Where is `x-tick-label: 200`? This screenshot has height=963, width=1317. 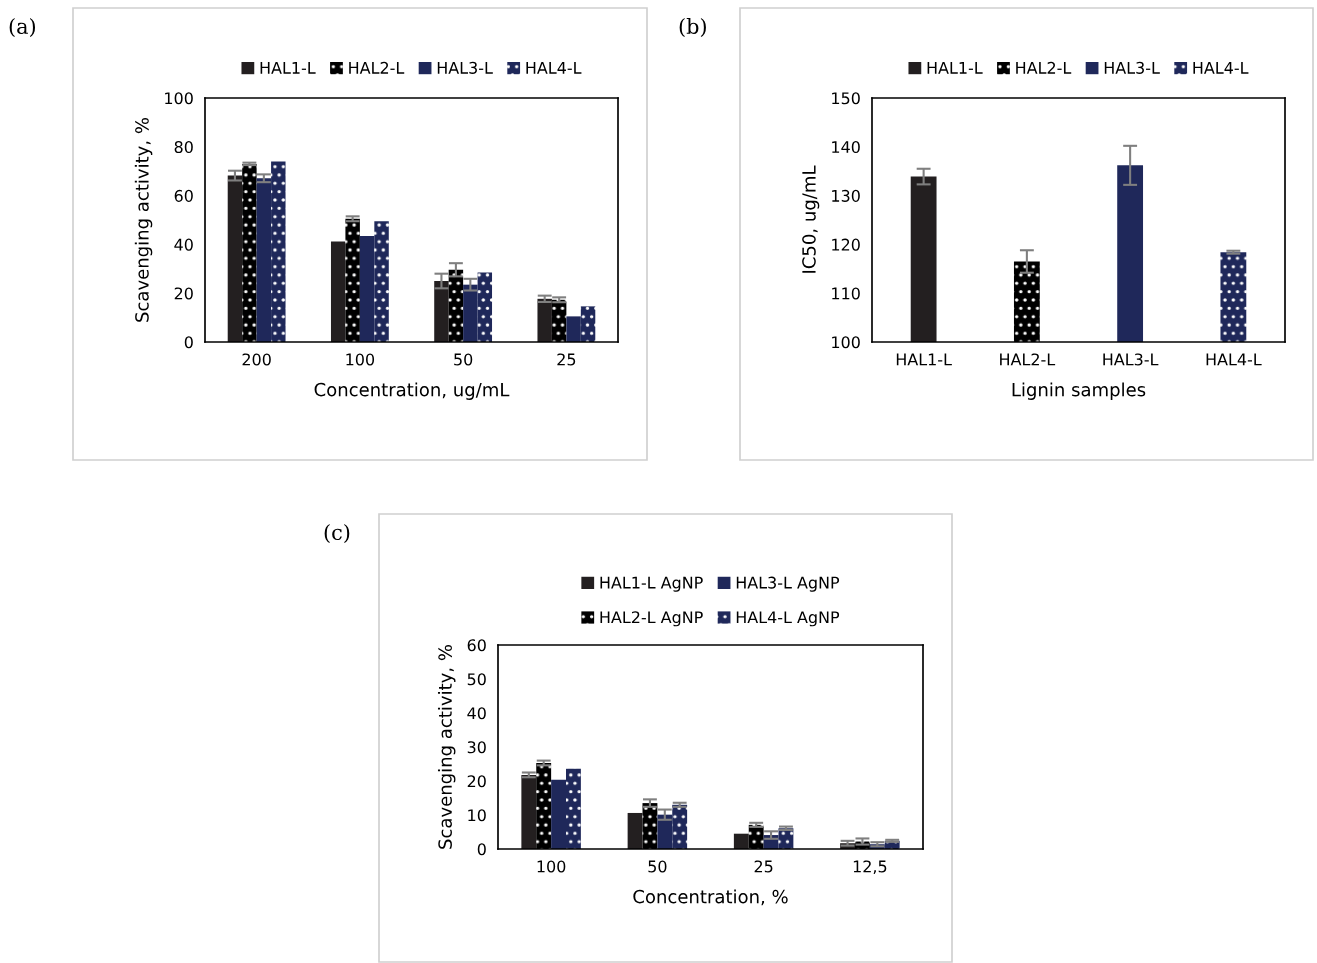
x-tick-label: 200 is located at coordinates (256, 359).